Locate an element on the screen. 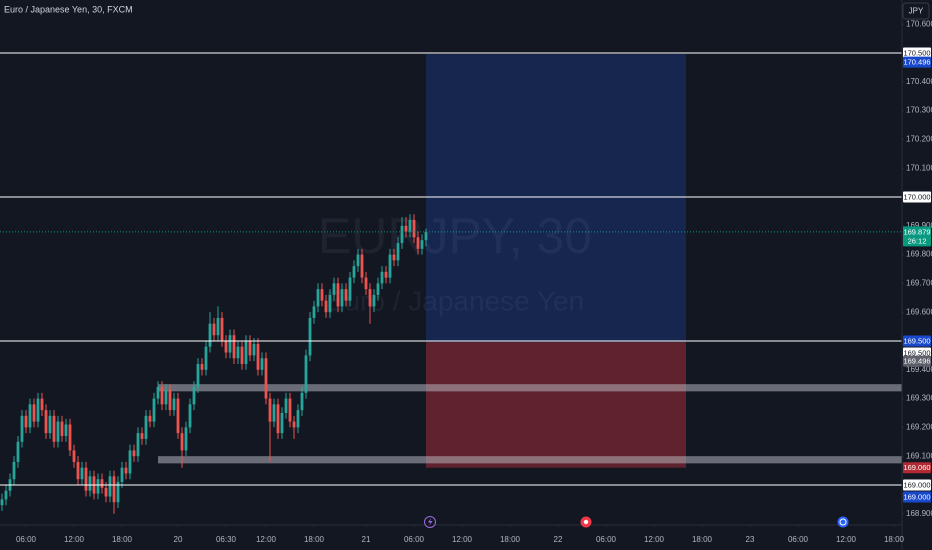 The height and width of the screenshot is (550, 932). y-tick-label: 169.600 is located at coordinates (919, 311).